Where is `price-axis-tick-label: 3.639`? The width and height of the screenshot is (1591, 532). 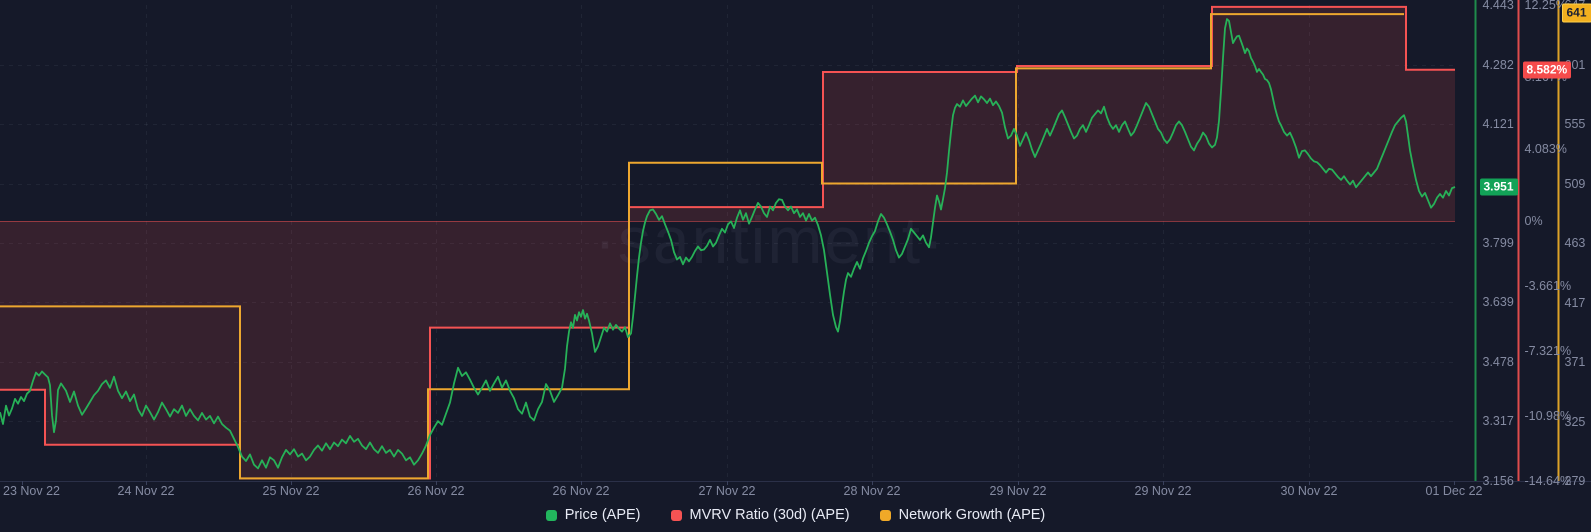
price-axis-tick-label: 3.639 is located at coordinates (1498, 302).